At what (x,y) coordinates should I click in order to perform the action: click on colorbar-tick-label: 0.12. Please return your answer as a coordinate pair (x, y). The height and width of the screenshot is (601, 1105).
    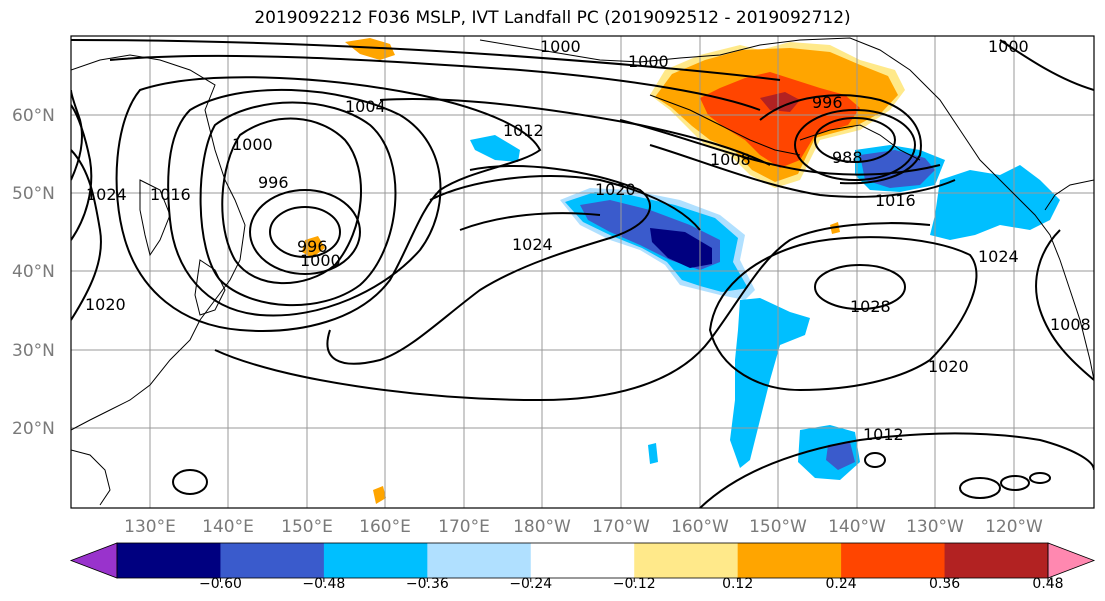
    Looking at the image, I should click on (737, 584).